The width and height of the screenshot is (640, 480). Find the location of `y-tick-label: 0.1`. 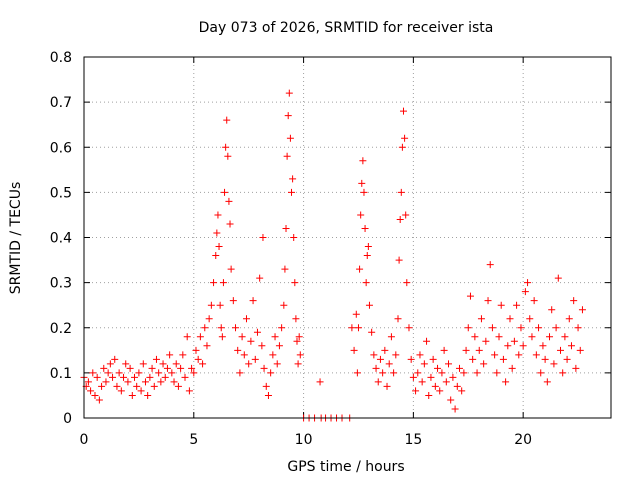

y-tick-label: 0.1 is located at coordinates (61, 374).